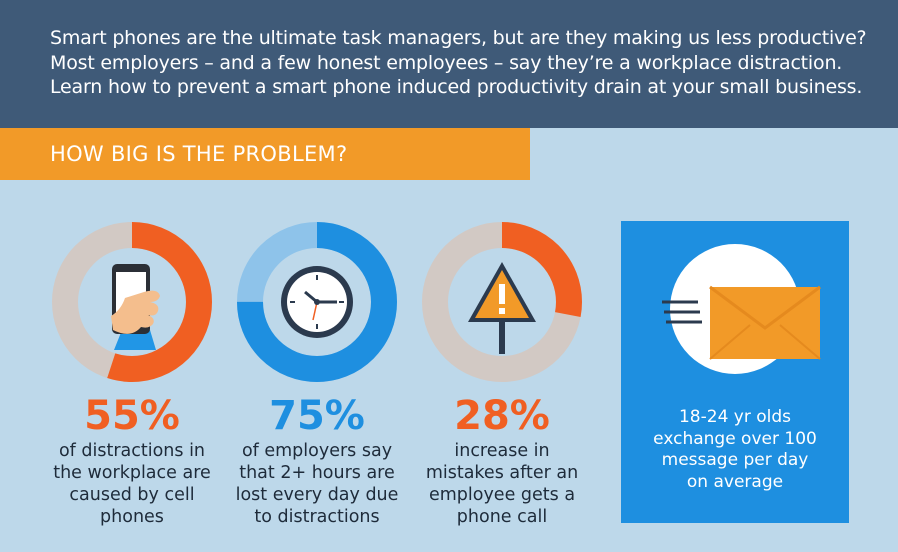 The height and width of the screenshot is (552, 898). What do you see at coordinates (502, 473) in the screenshot?
I see `description-line: mistakes after an` at bounding box center [502, 473].